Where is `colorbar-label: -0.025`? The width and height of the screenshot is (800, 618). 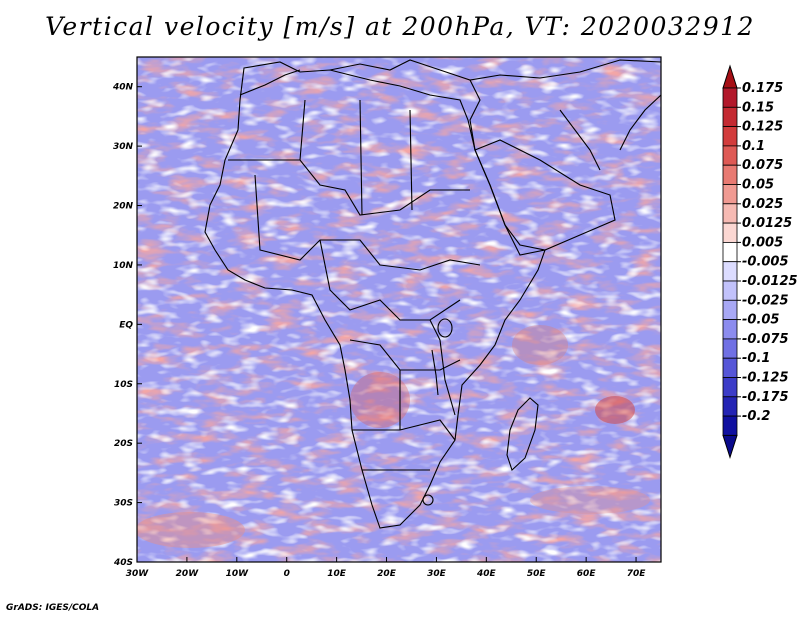
colorbar-label: -0.025 is located at coordinates (765, 300).